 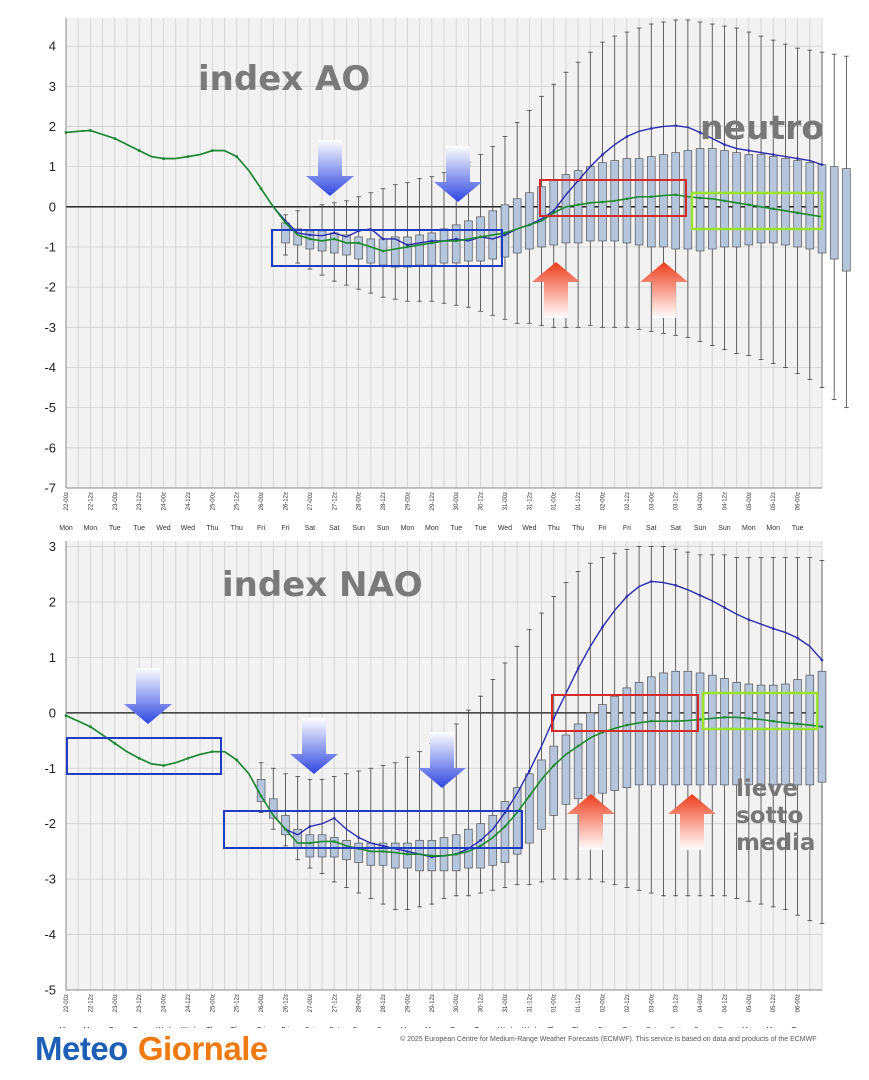 I want to click on x-tick-label: 23-00z, so click(x=116, y=501).